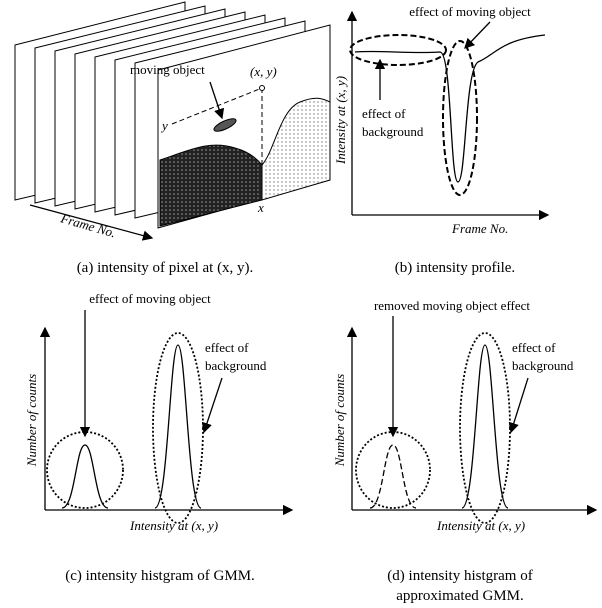 This screenshot has height=608, width=602. Describe the element at coordinates (296, 149) in the screenshot. I see `background-dotted` at that location.